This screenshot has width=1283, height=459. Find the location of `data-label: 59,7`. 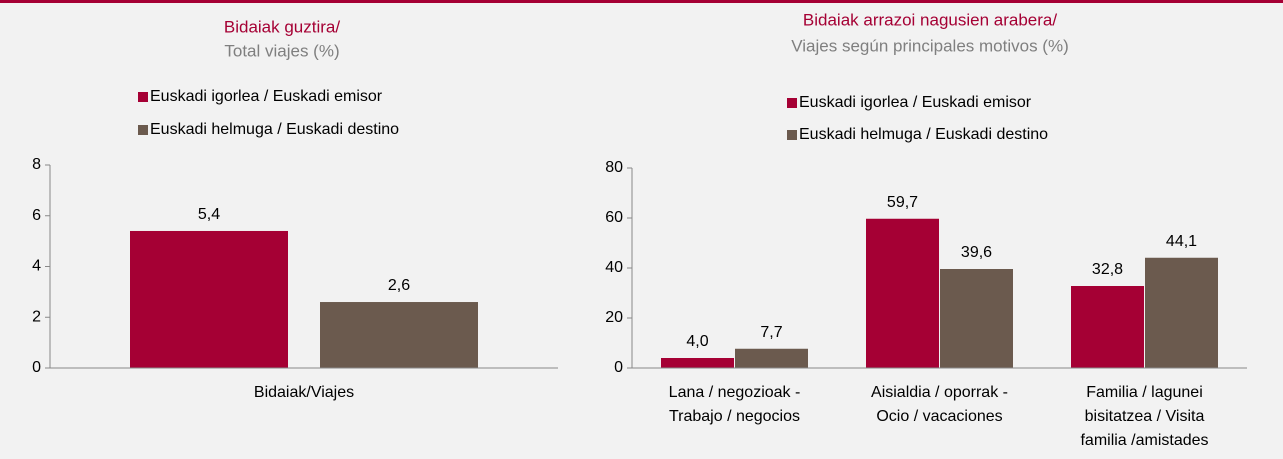

data-label: 59,7 is located at coordinates (902, 202).